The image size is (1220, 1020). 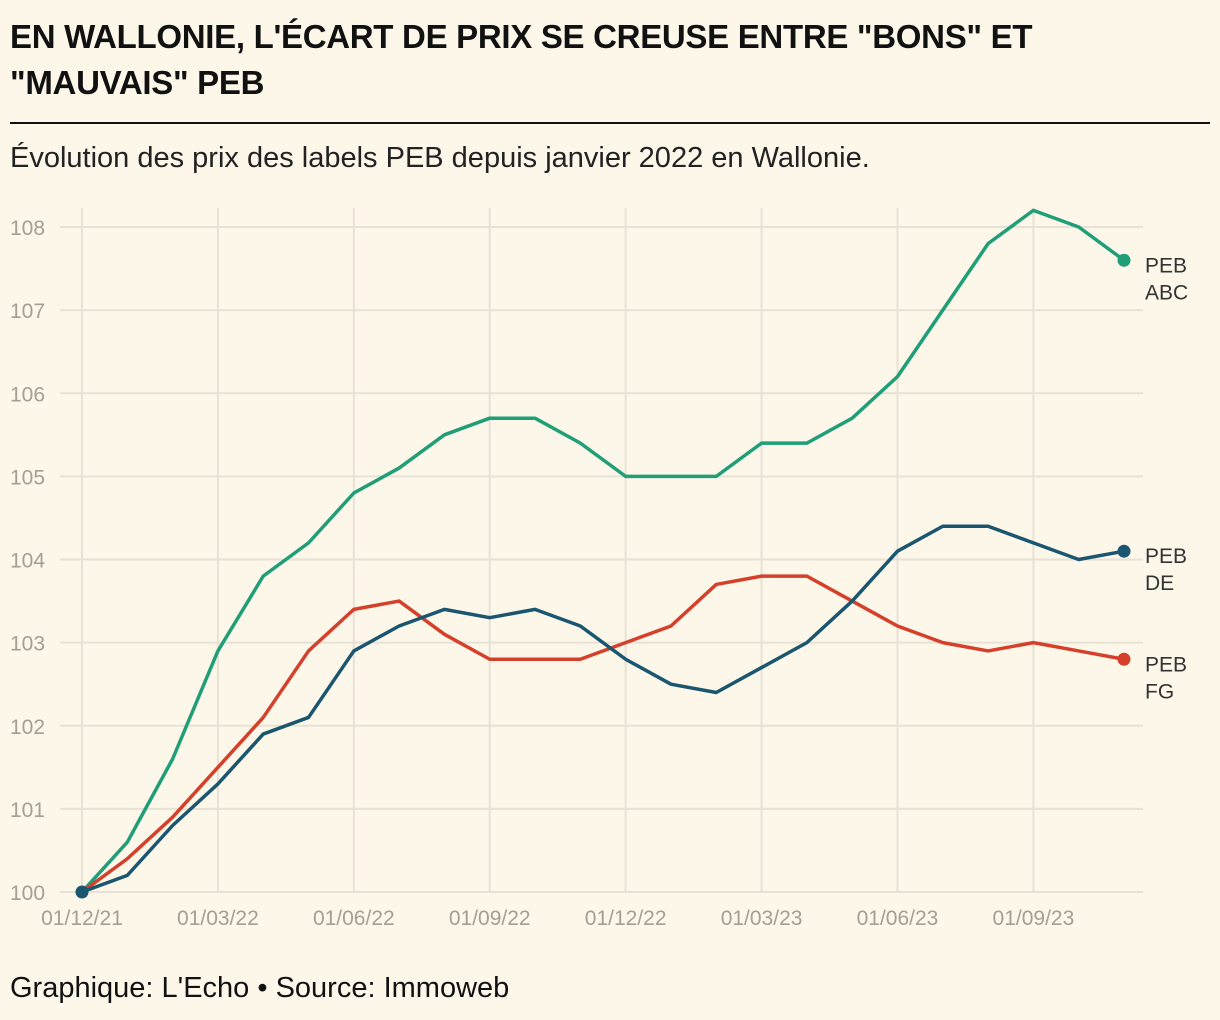 I want to click on x-tick-label: 01/03/23, so click(x=762, y=918).